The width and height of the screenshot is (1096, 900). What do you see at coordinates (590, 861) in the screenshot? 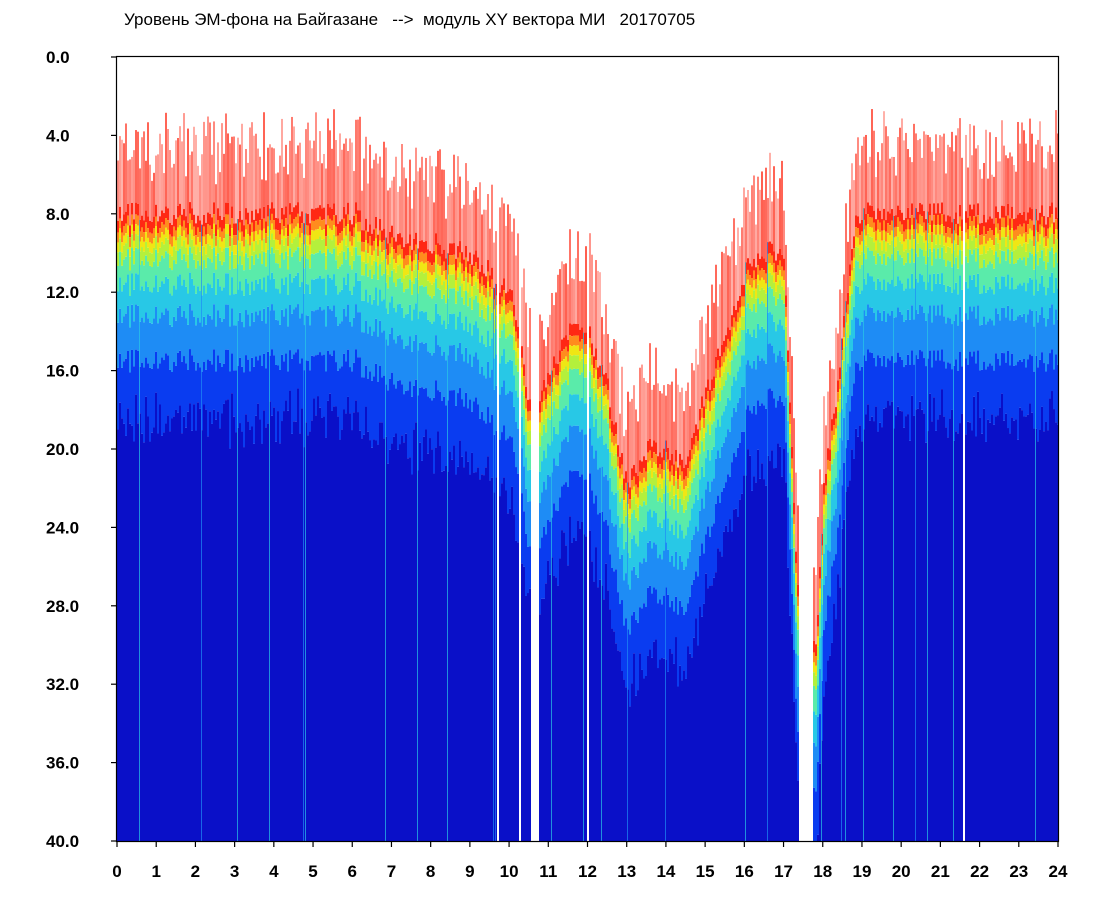
I see `x-axis: 0 1 2 3 4 5 6 7 8 9 10 11 12 13 14 15 16 17 18 19 20 21 22 23 24` at bounding box center [590, 861].